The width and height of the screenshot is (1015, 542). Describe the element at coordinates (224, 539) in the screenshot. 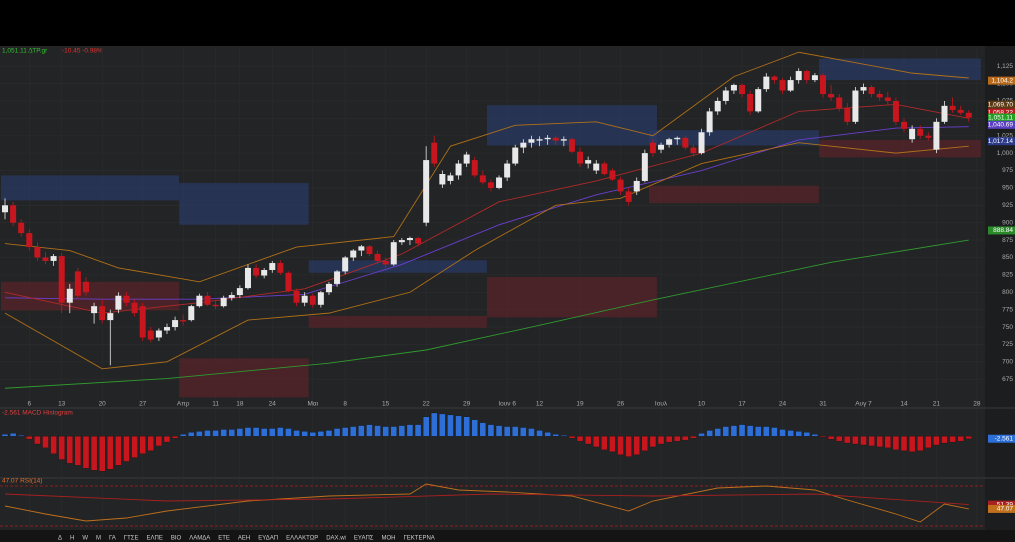

I see `toolbar-item: ΕΤΕ` at that location.